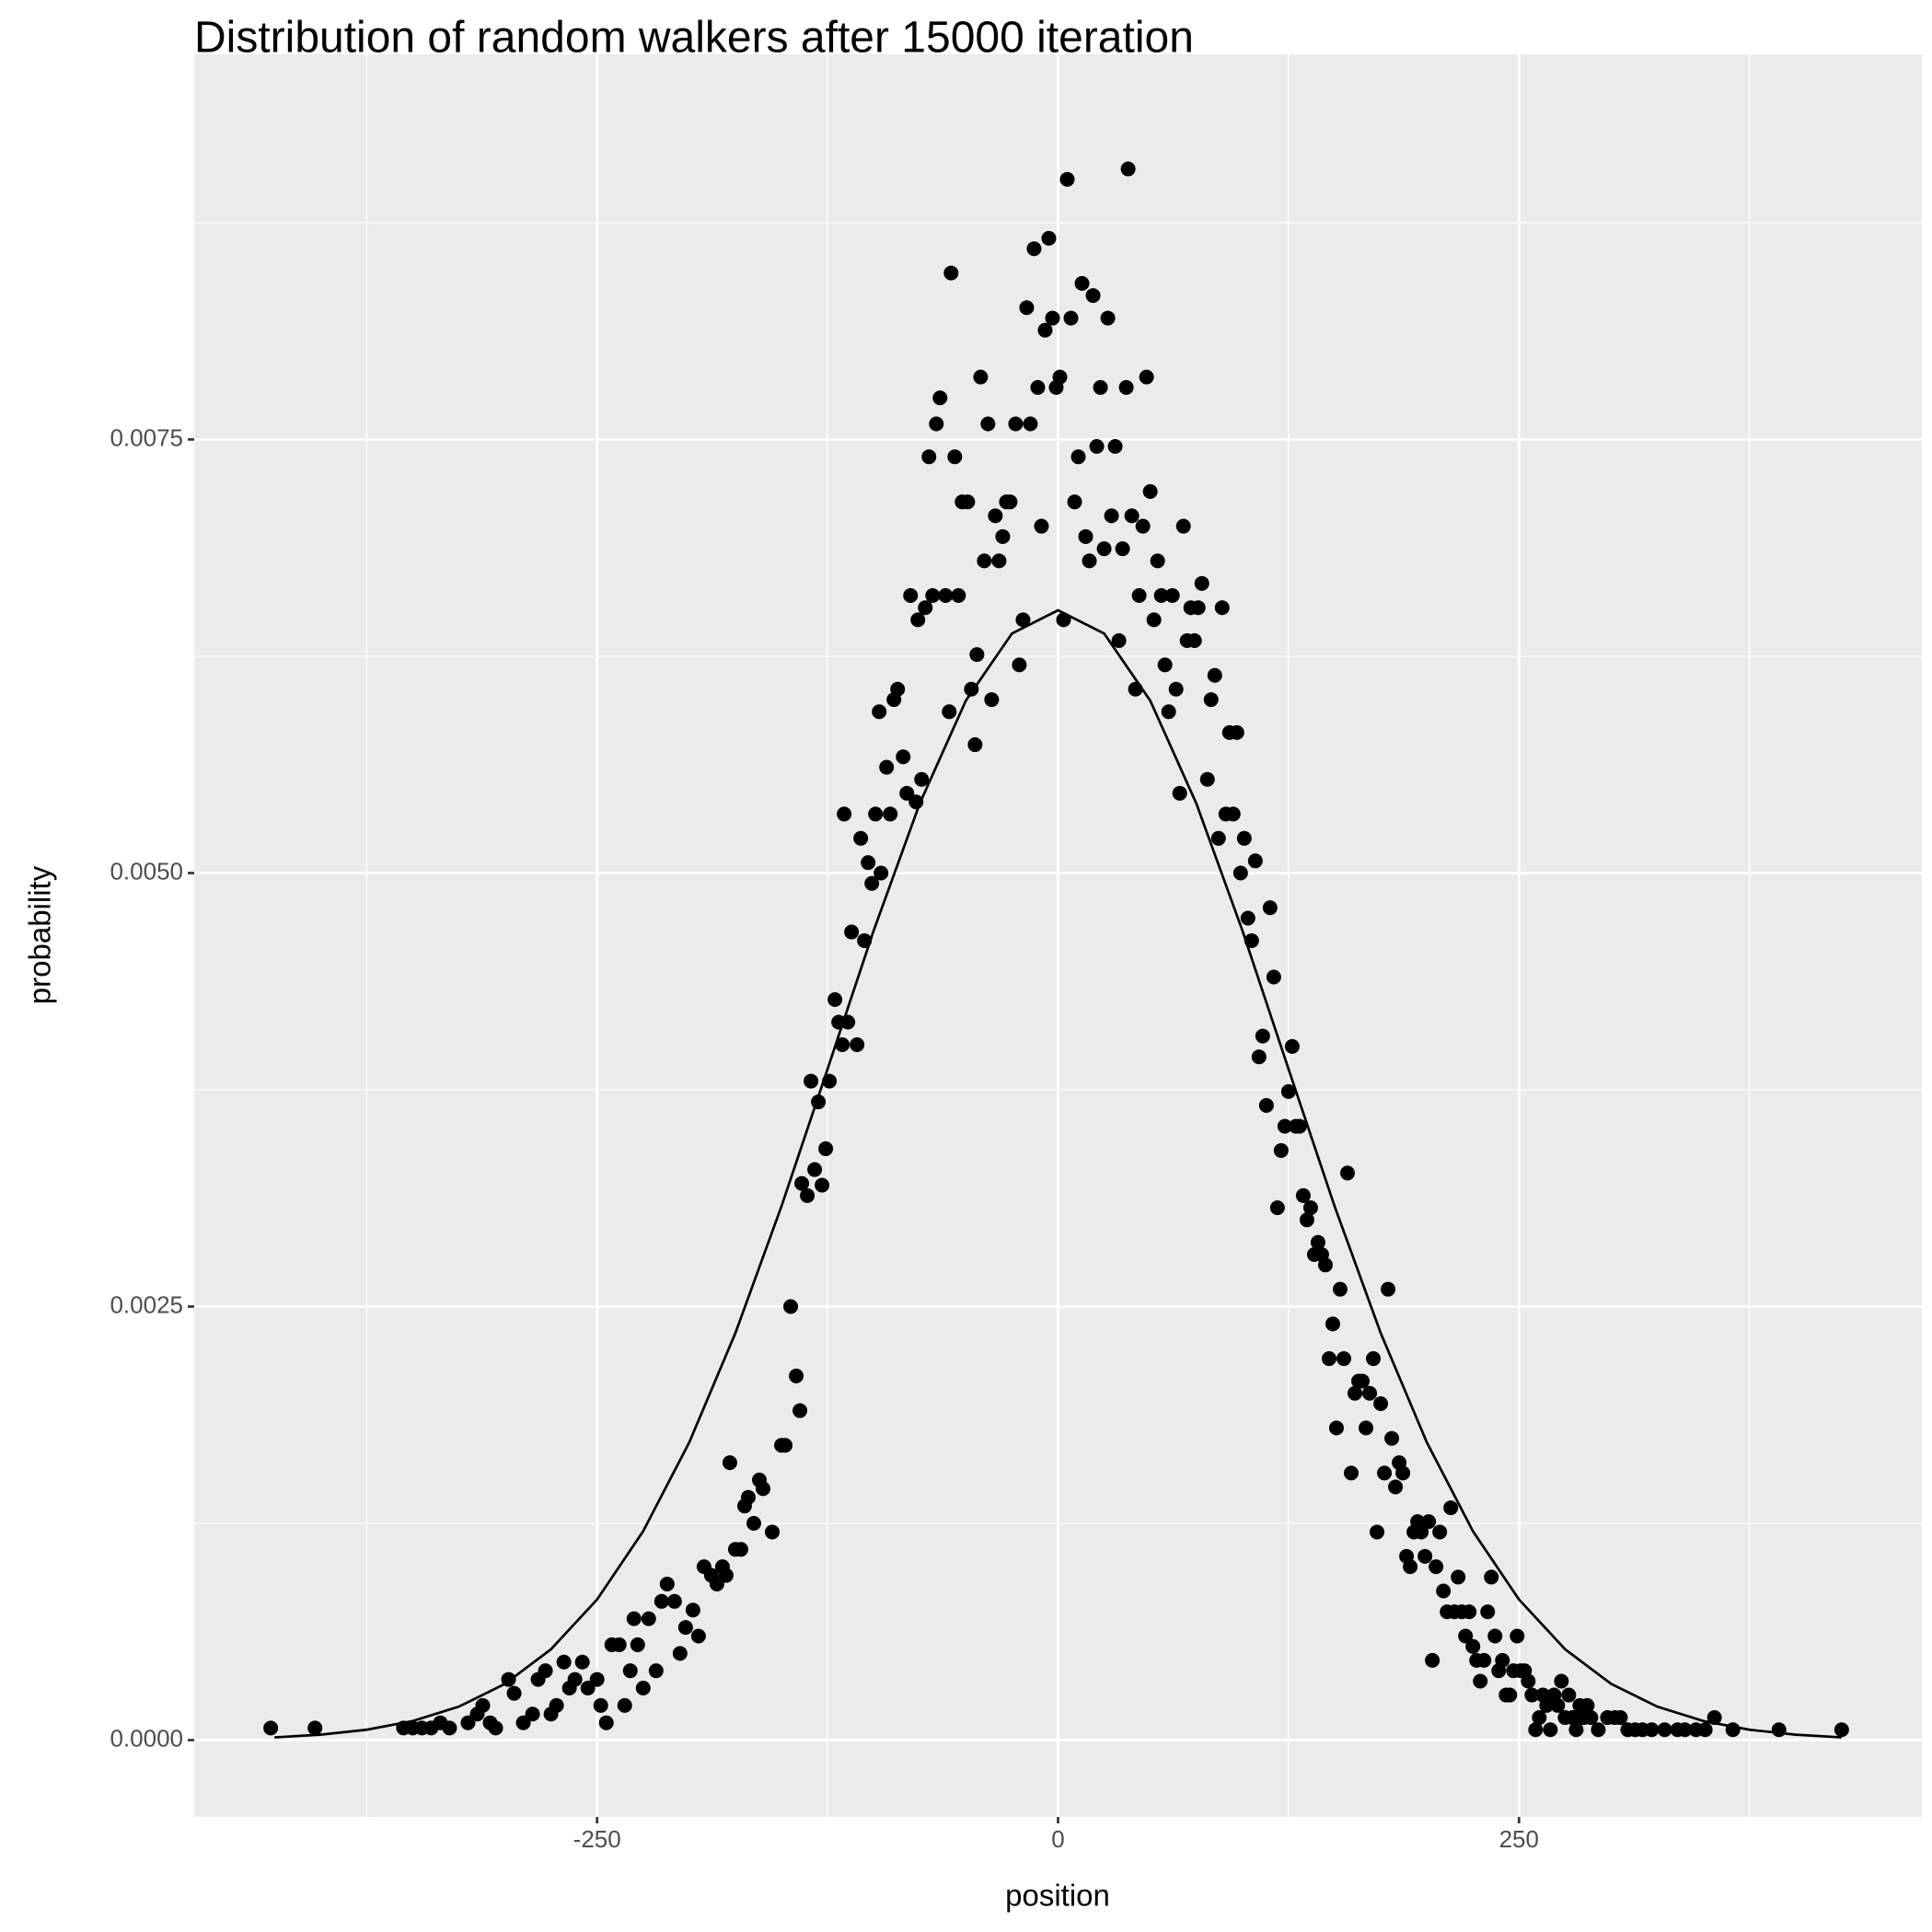 The width and height of the screenshot is (1932, 1932). What do you see at coordinates (147, 871) in the screenshot?
I see `y-tick-label: 0.0050` at bounding box center [147, 871].